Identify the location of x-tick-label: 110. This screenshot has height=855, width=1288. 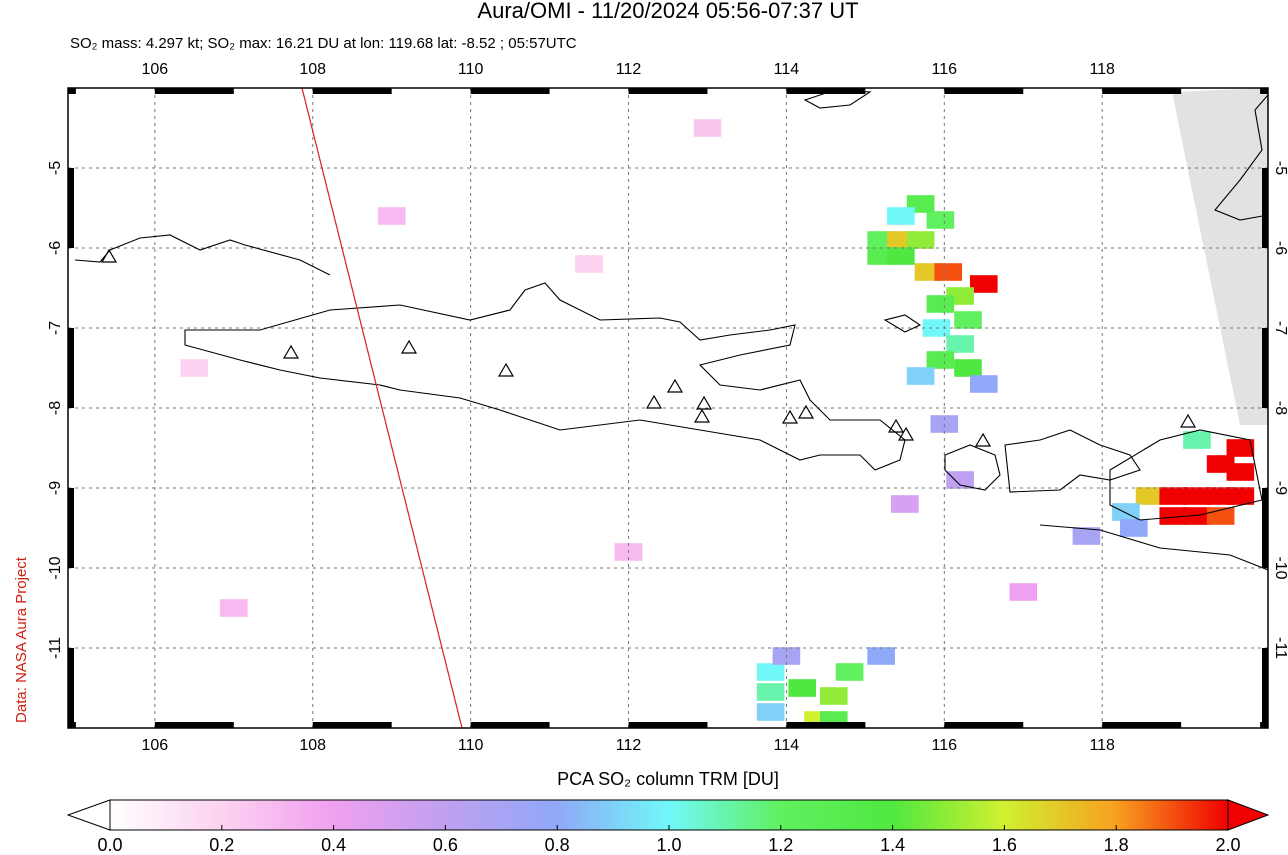
(471, 69).